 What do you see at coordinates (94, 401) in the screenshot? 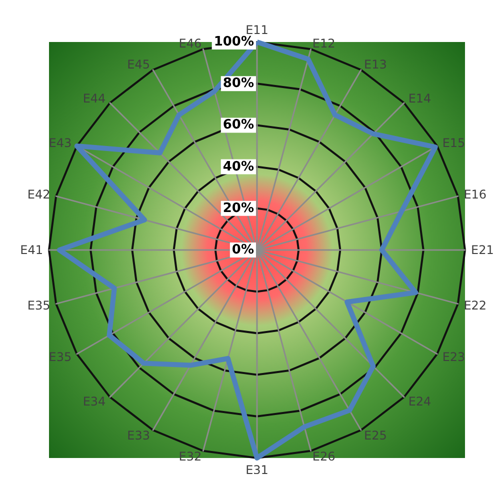
I see `spoke-label: E34` at bounding box center [94, 401].